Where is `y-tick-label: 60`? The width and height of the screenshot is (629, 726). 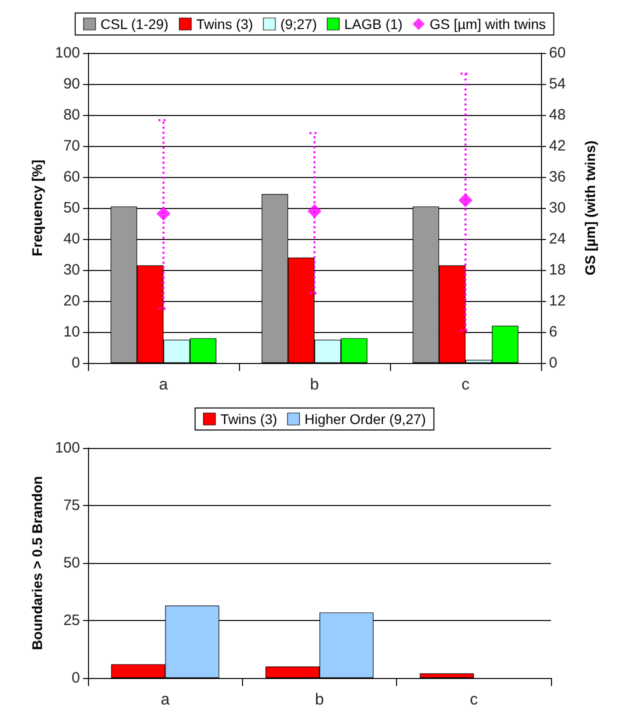 y-tick-label: 60 is located at coordinates (71, 177).